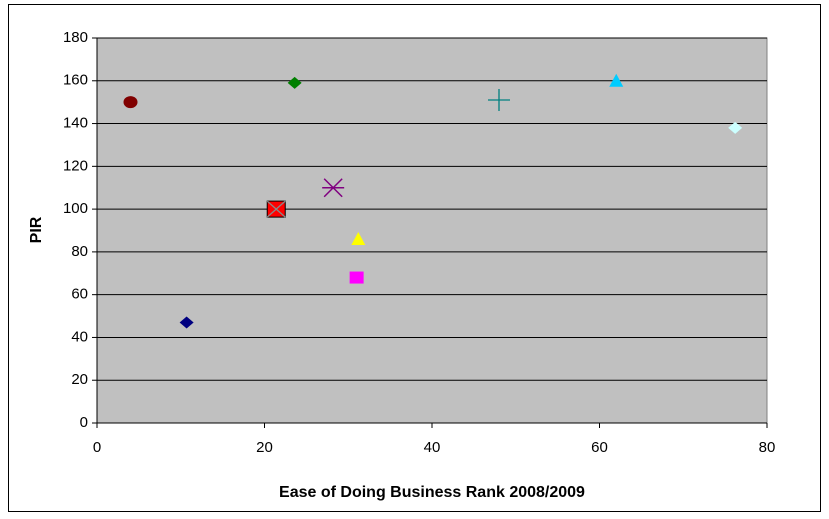 This screenshot has height=519, width=829. Describe the element at coordinates (79, 336) in the screenshot. I see `y-tick-label: 40` at that location.